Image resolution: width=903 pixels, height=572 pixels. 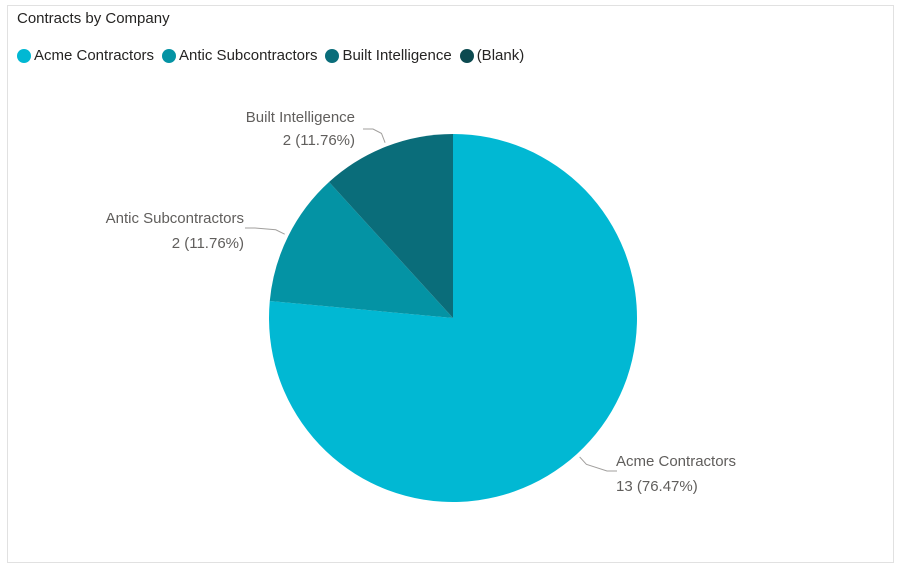 I want to click on legend-label-built-intelligence: Built Intelligence, so click(x=397, y=55).